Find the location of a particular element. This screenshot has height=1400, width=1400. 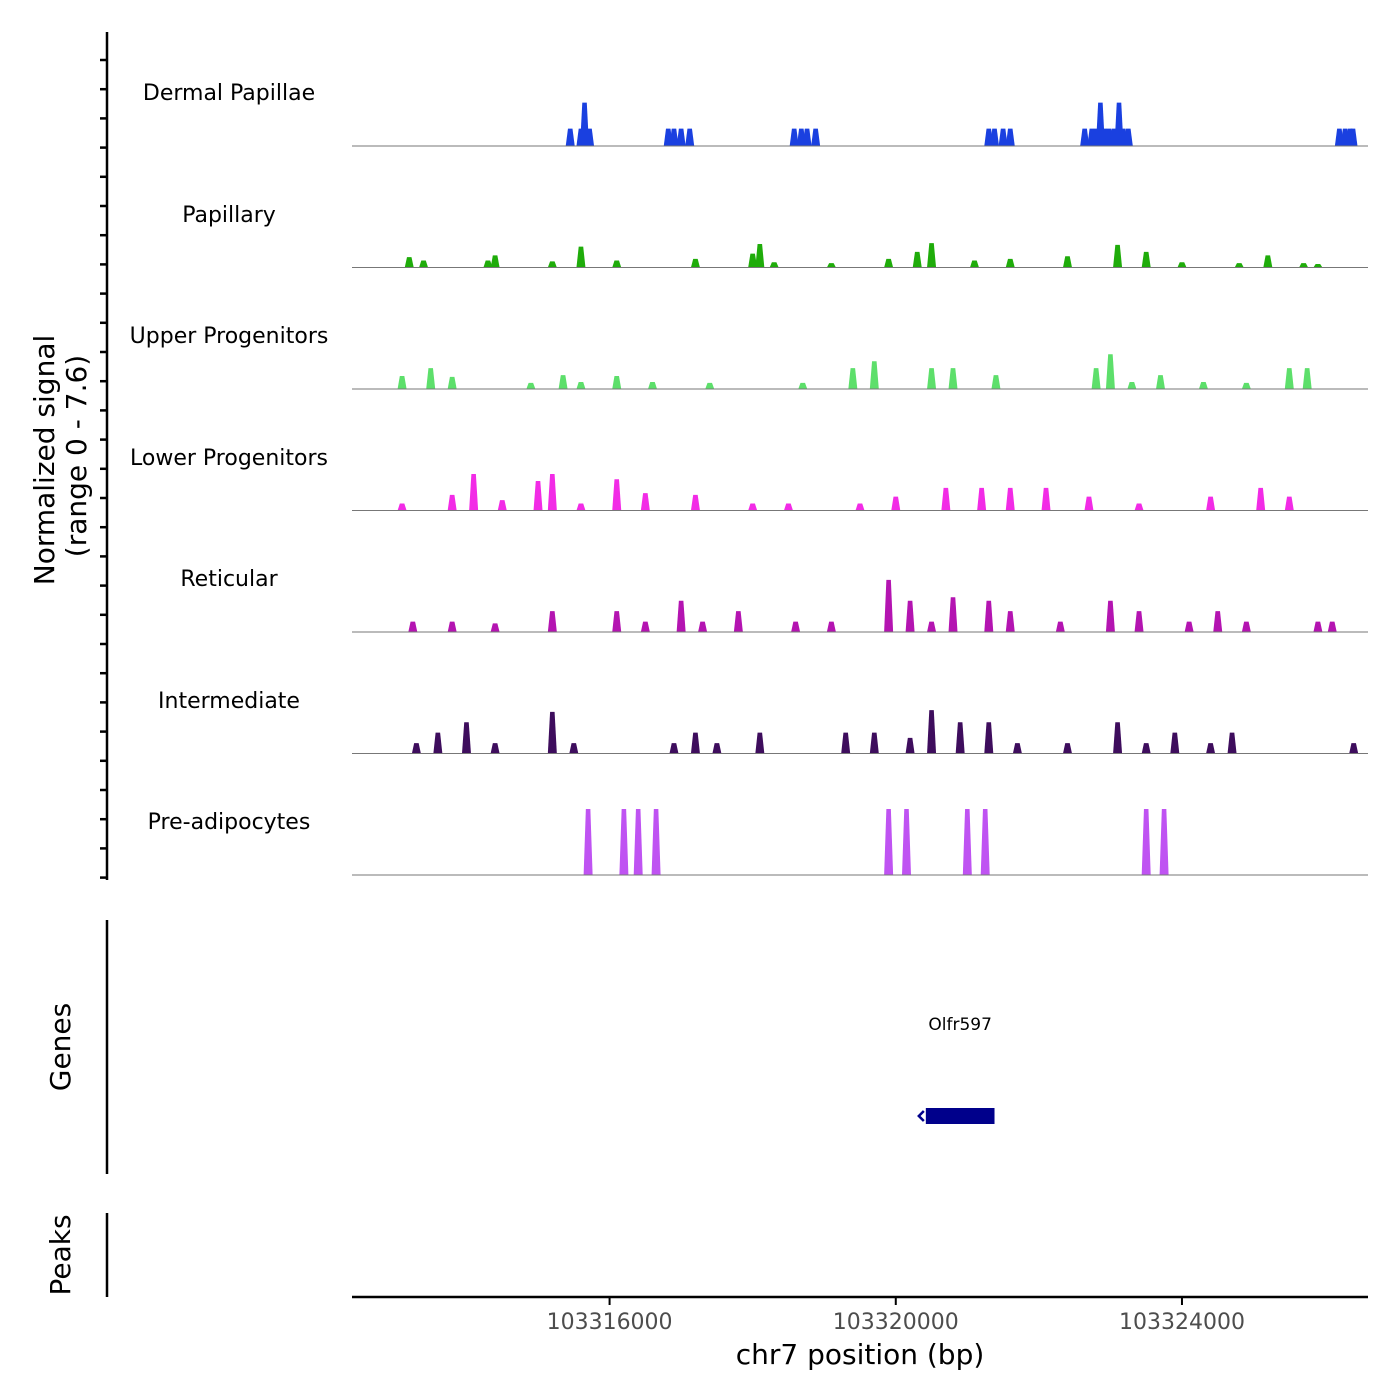

x-axis-title: chr7 position (bp) is located at coordinates (860, 1354).